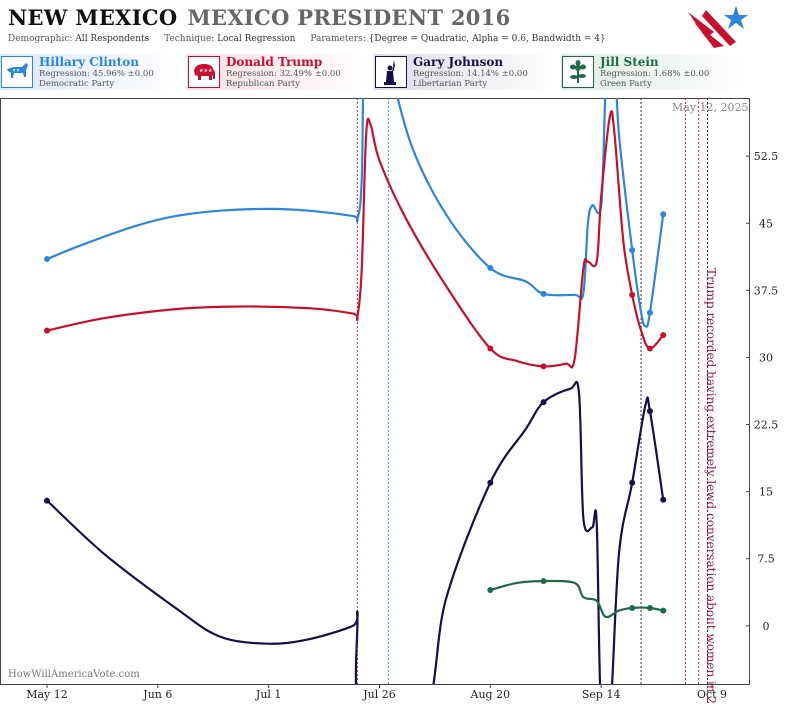 This screenshot has height=704, width=789. I want to click on candidate-regression: Regression: 1.68% ±0.00, so click(655, 74).